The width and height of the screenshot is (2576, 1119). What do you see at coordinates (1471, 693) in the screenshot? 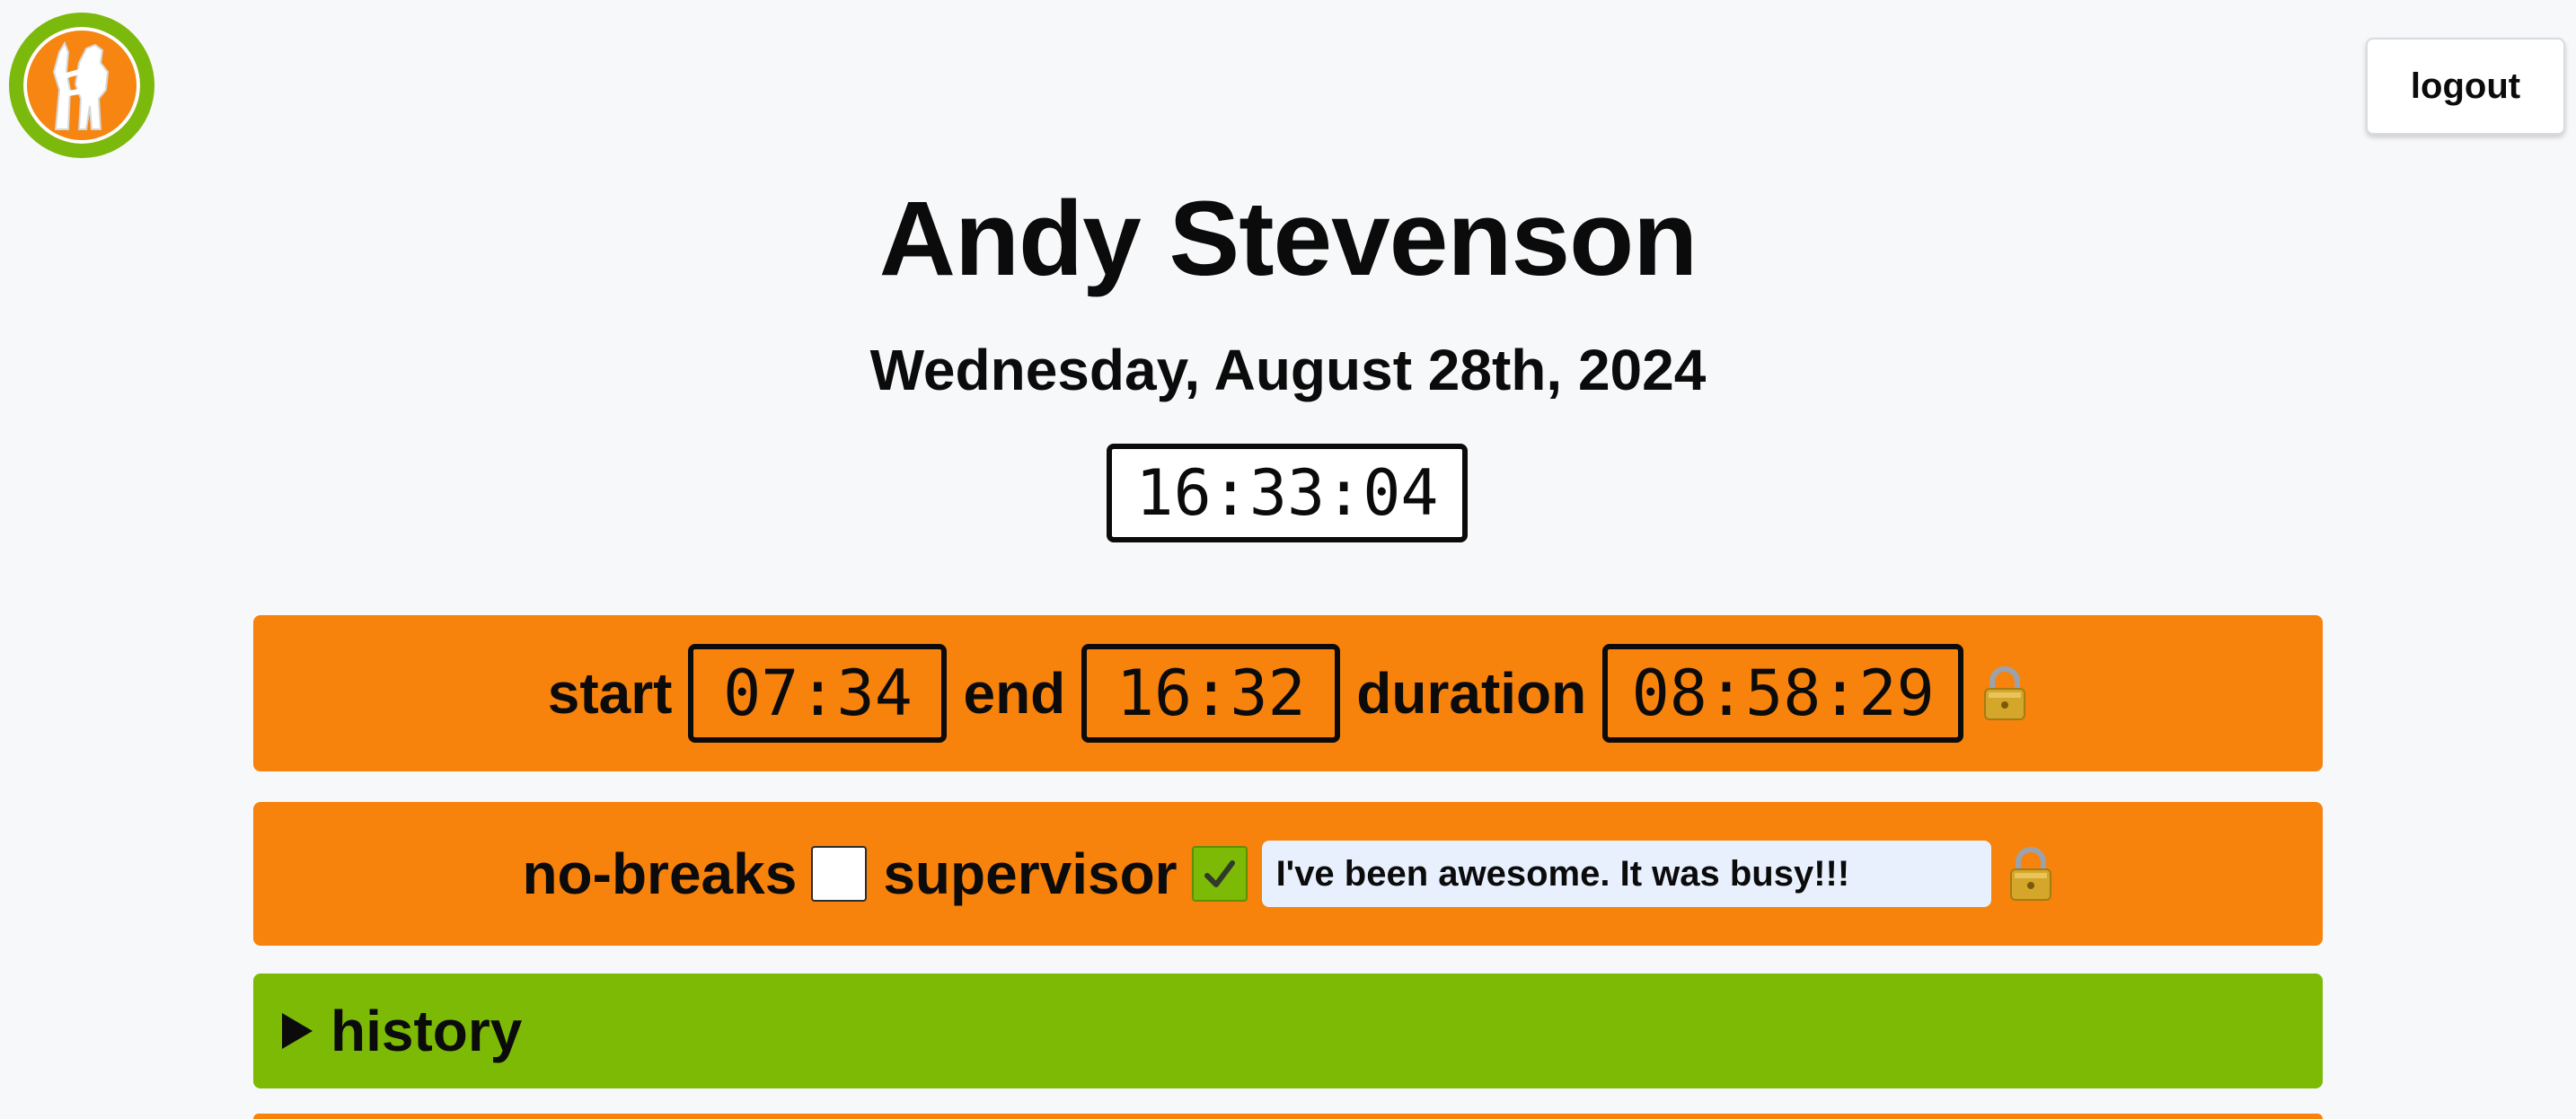
I see `duration-label: duration` at bounding box center [1471, 693].